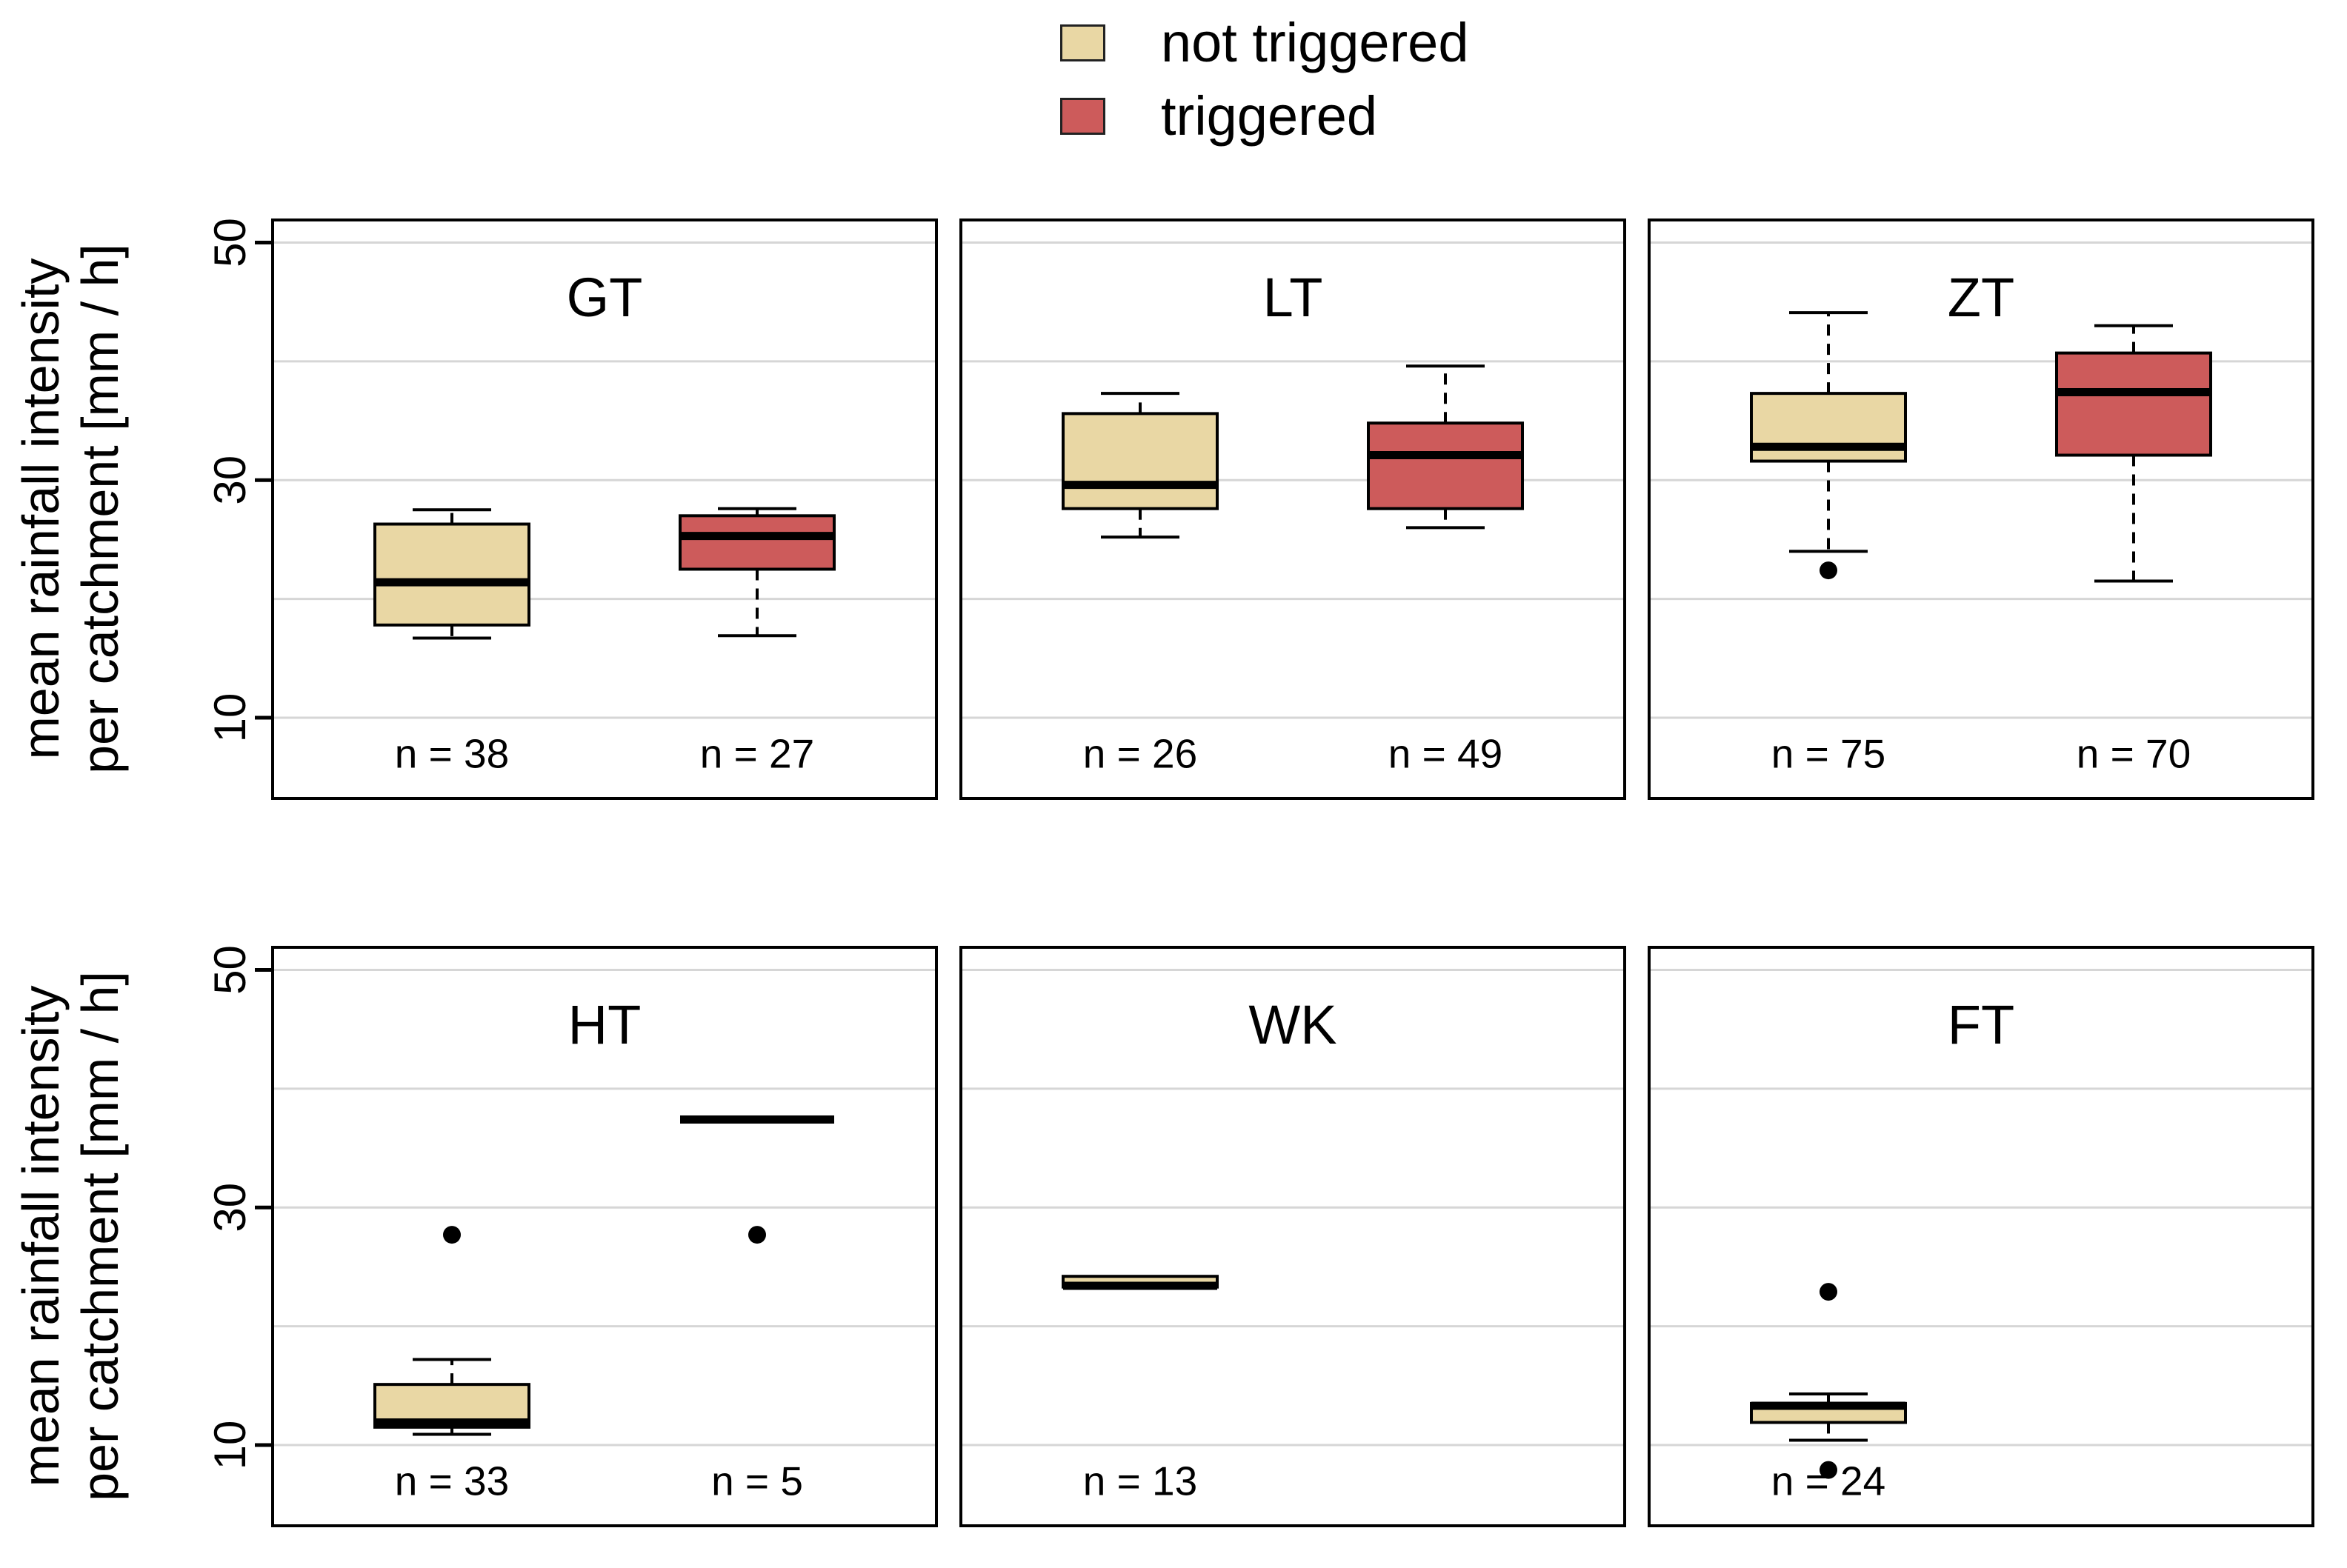 This screenshot has width=2347, height=1568. Describe the element at coordinates (757, 1481) in the screenshot. I see `n-label-HT-1: n = 5` at that location.